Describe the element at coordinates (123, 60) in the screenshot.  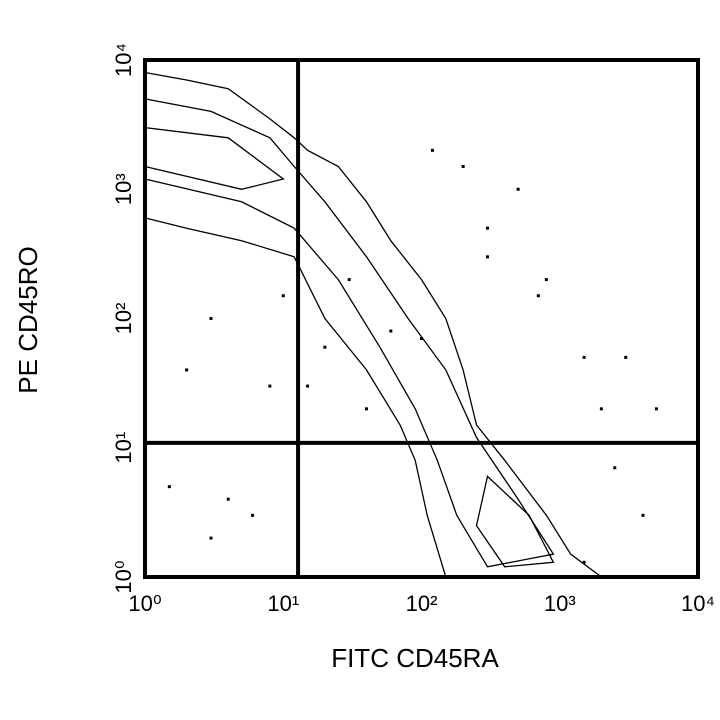
I see `y-tick-label: 10⁴` at that location.